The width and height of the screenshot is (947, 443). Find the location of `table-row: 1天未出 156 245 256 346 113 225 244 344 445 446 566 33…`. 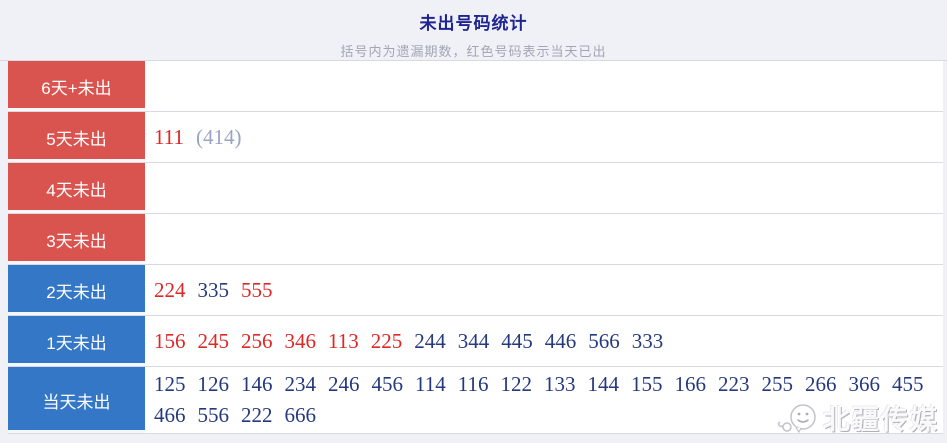

table-row: 1天未出 156 245 256 346 113 225 244 344 445 446 566 33… is located at coordinates (475, 341).